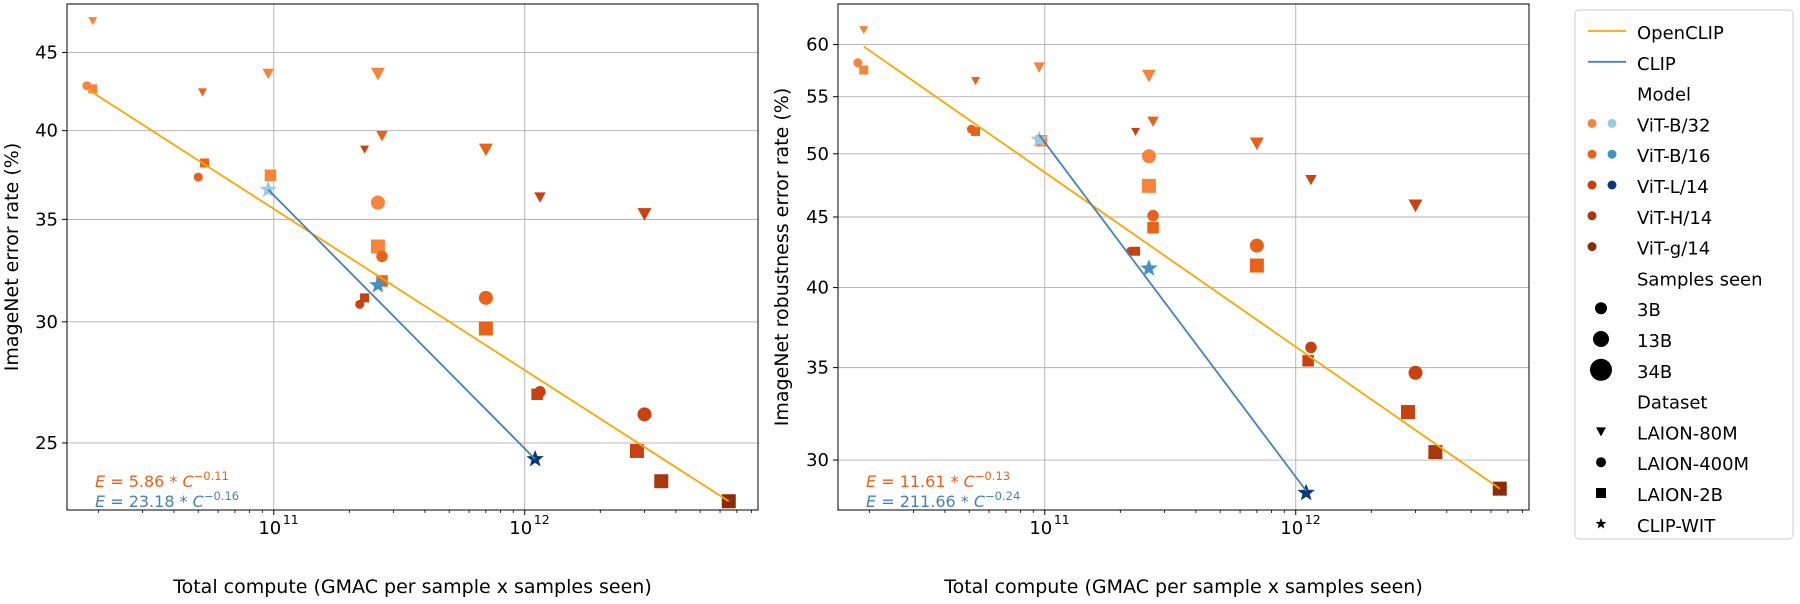  I want to click on fit-equation: E = 211.66 * C−0.24, so click(943, 500).